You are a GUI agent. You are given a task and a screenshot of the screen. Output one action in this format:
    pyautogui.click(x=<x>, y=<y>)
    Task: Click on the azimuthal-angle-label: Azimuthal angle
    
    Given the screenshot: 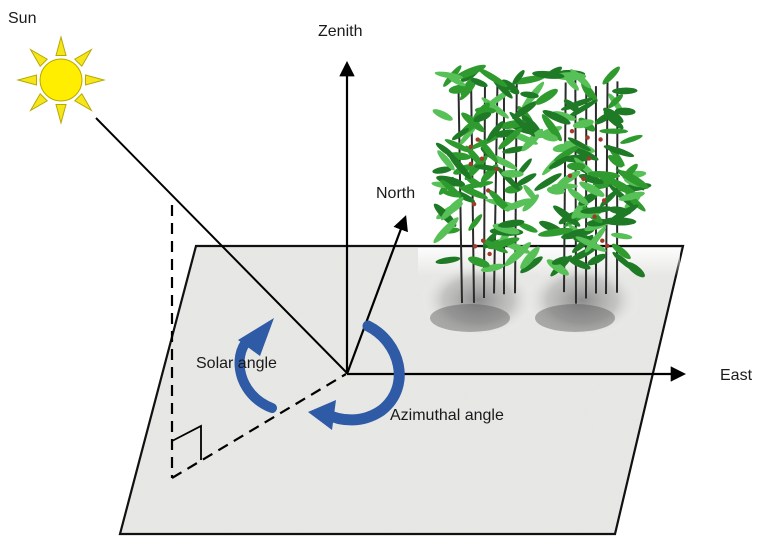 What is the action you would take?
    pyautogui.click(x=447, y=415)
    